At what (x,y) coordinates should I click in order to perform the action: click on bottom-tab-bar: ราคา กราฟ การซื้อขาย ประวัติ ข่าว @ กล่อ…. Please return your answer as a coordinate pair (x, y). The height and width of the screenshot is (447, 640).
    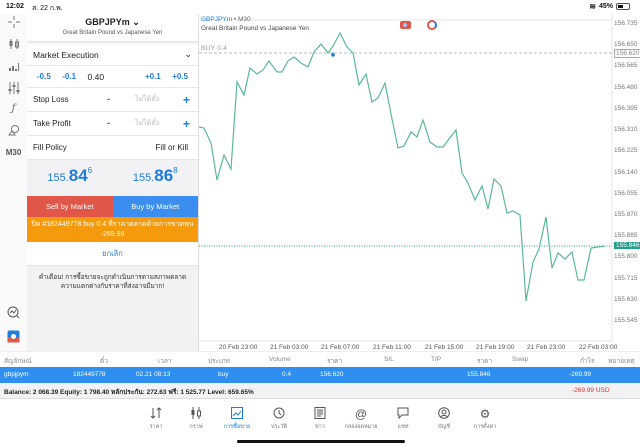
    Looking at the image, I should click on (320, 423).